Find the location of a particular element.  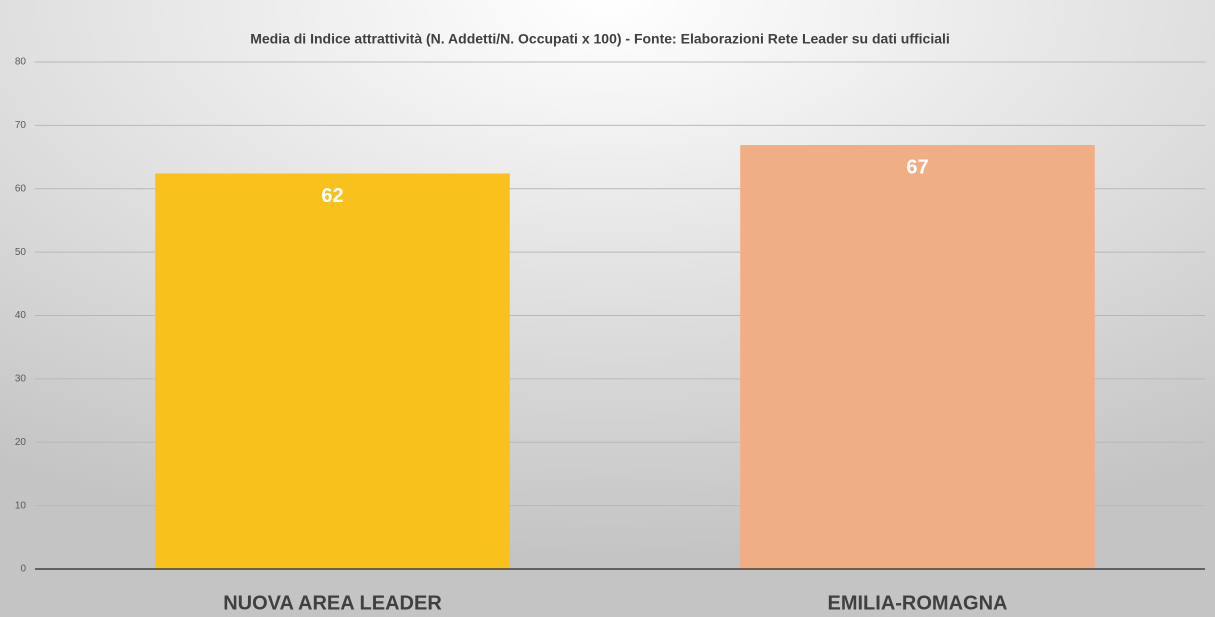

y-tick-label: 80 is located at coordinates (21, 62).